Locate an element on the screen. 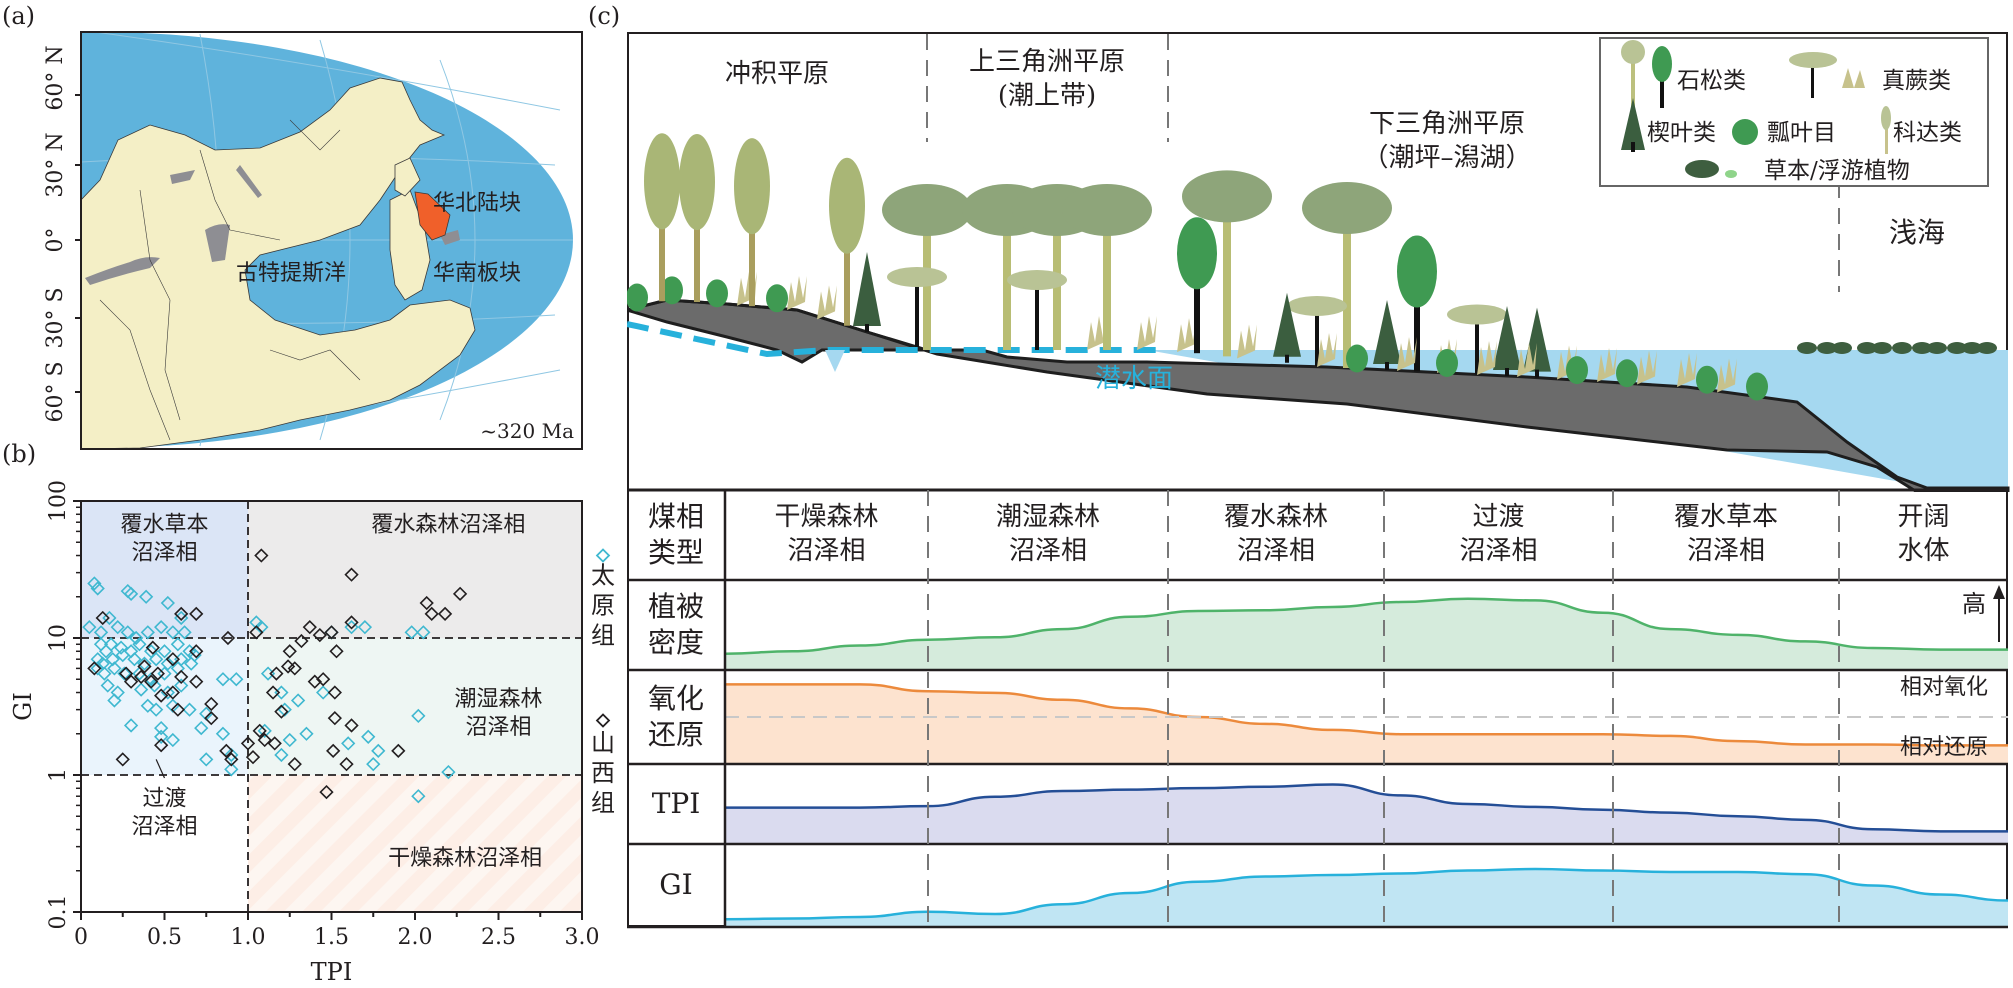 The height and width of the screenshot is (988, 2013). legend-label-ferns: 真蕨类 is located at coordinates (1916, 81).